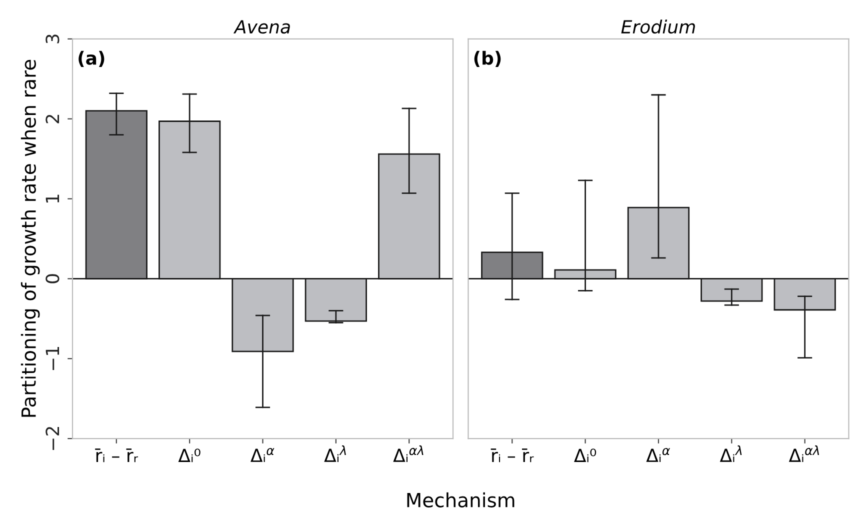  Describe the element at coordinates (53, 198) in the screenshot. I see `y-tick-label: 1` at that location.